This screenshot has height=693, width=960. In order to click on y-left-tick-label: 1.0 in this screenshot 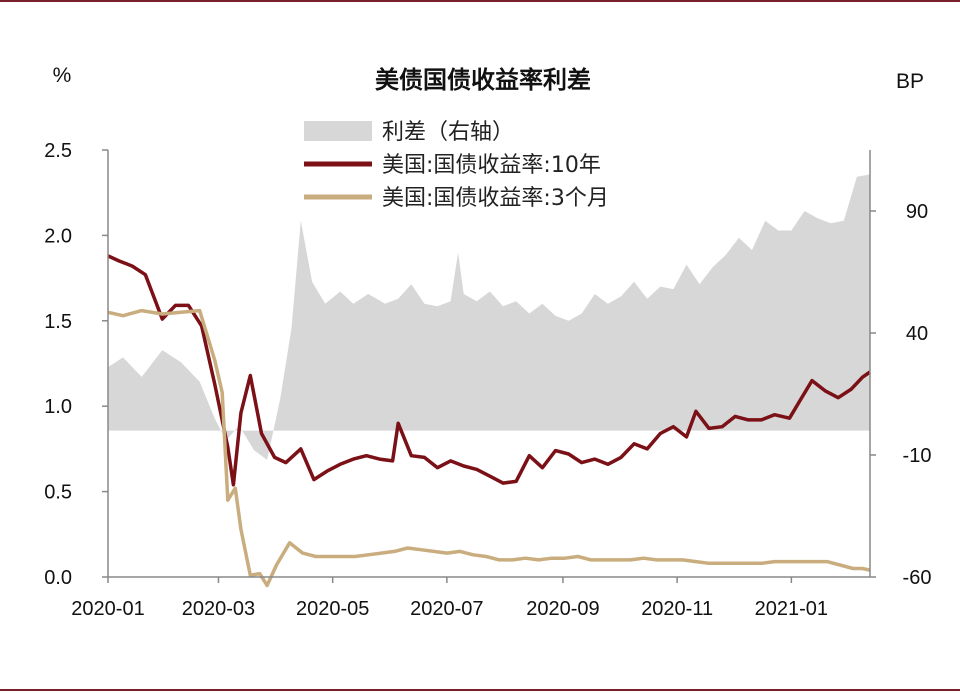, I will do `click(58, 407)`.